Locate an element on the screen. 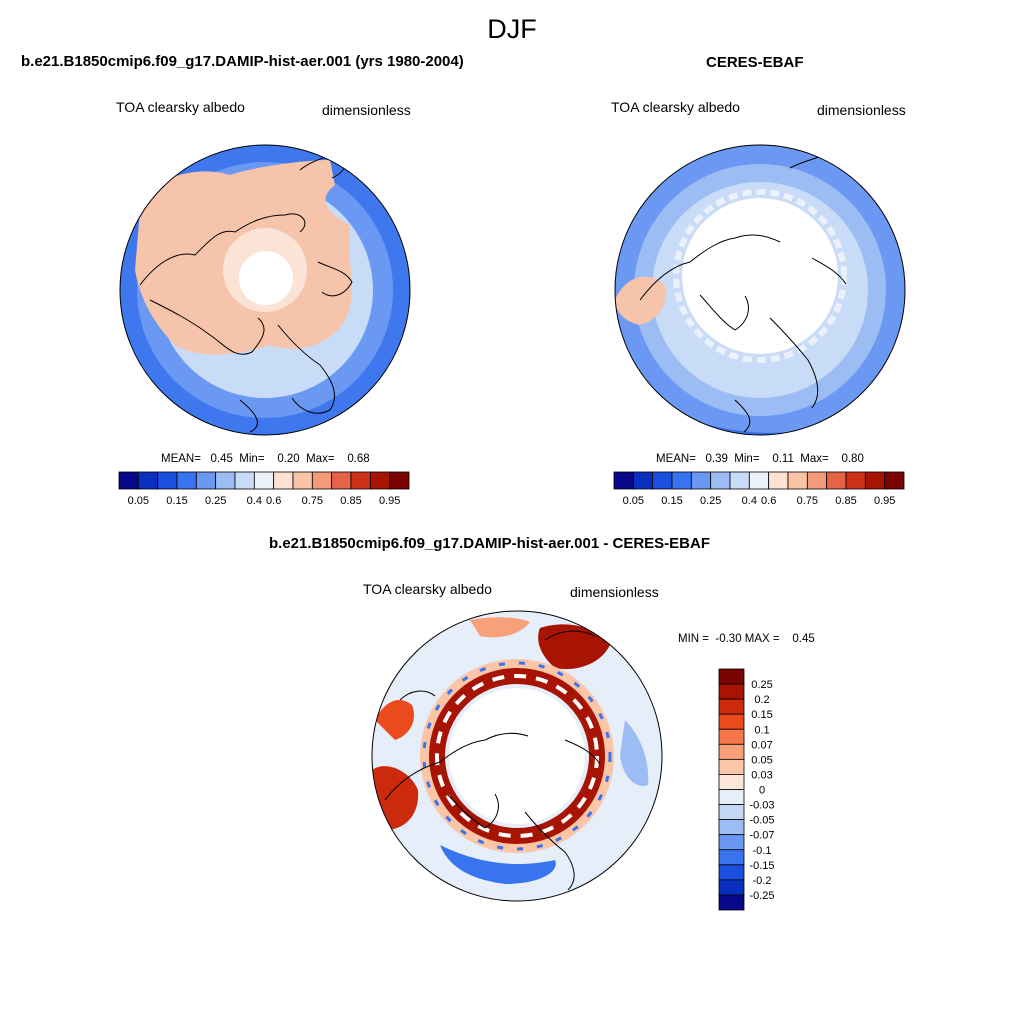  obs-variable-label: TOA clearsky albedo is located at coordinates (675, 107).